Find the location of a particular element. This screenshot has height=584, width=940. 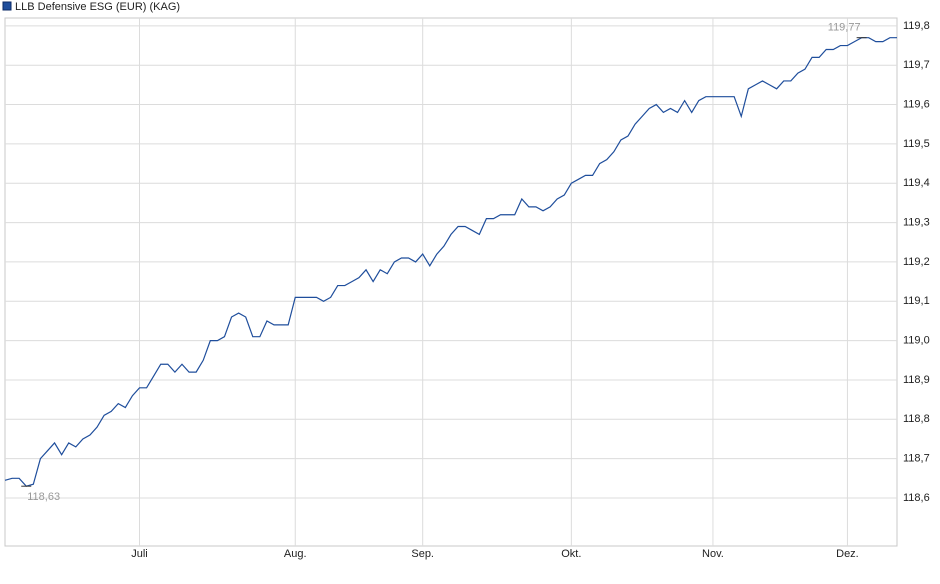

x-tick-label: Nov. is located at coordinates (713, 554).